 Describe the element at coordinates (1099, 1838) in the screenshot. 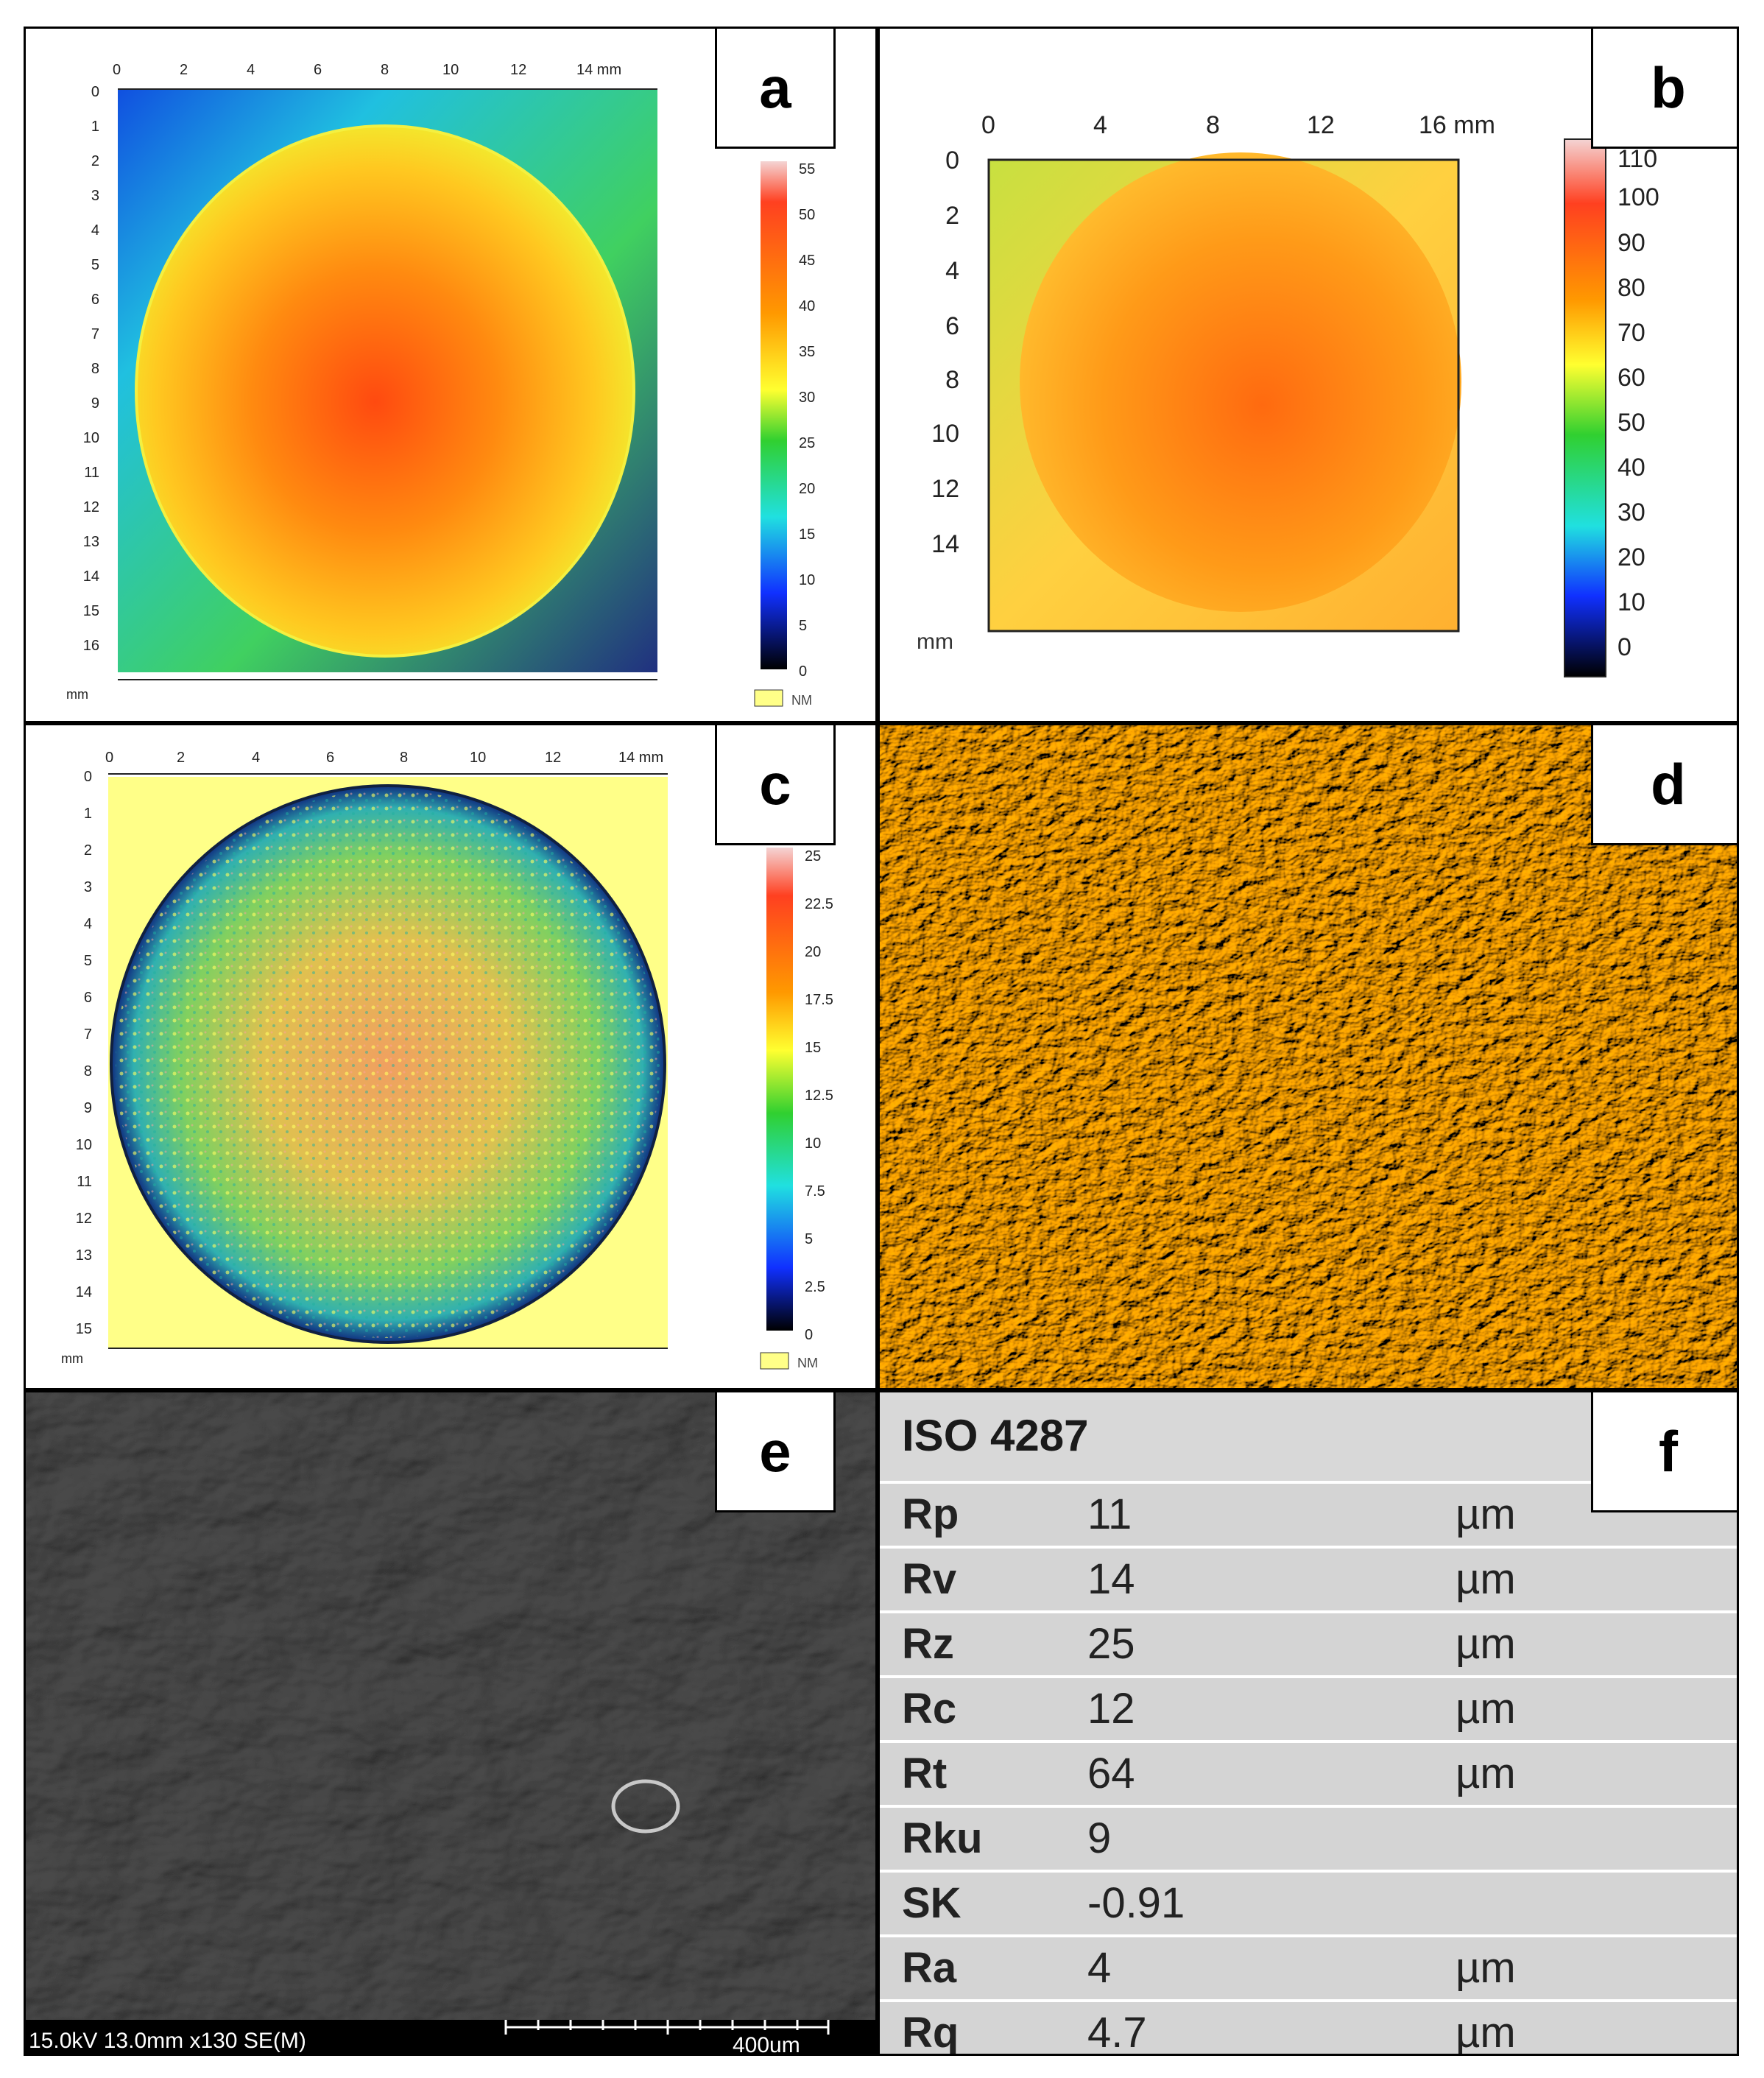

I see `value-cell: 9` at that location.